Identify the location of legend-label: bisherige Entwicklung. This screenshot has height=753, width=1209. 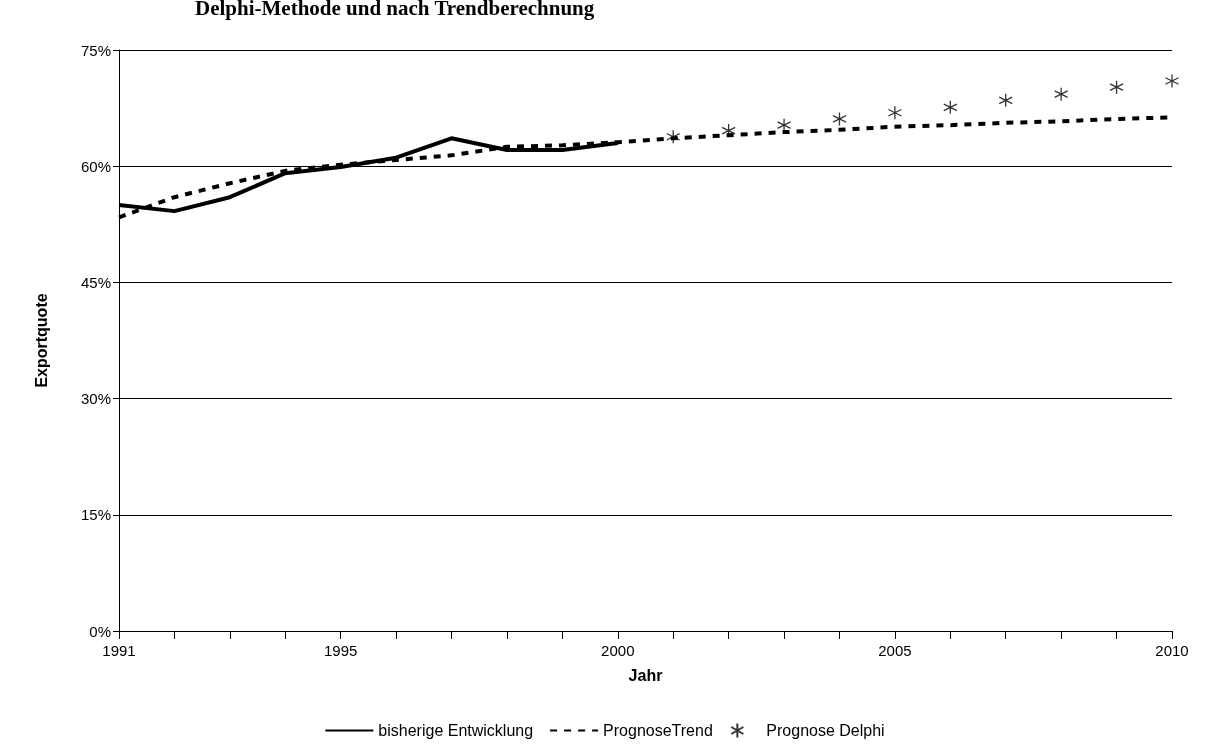
(456, 730).